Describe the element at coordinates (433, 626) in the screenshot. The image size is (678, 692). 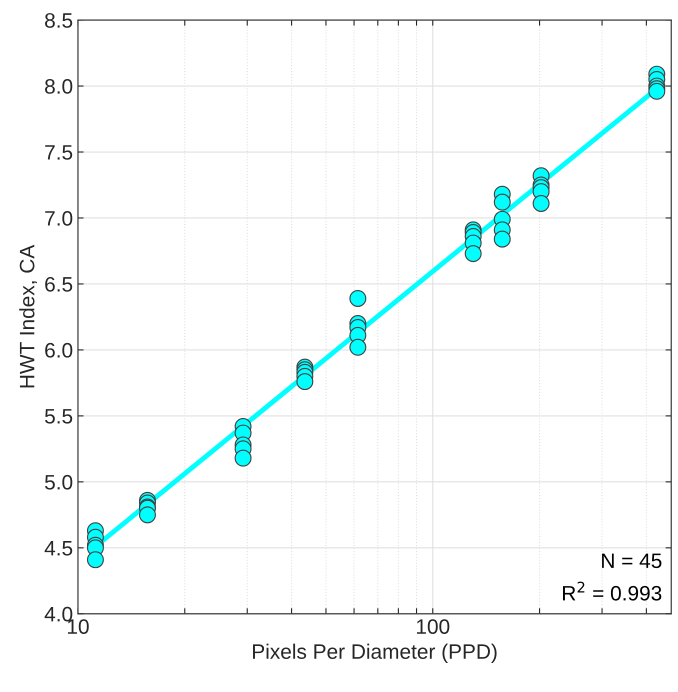
I see `x-tick-label: 100` at that location.